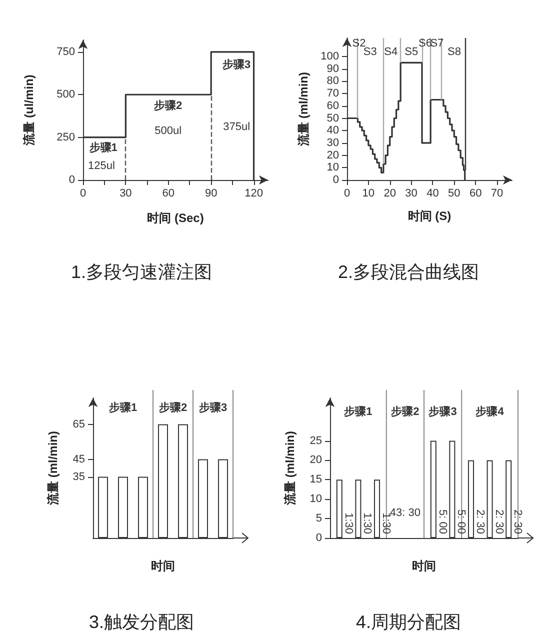 The height and width of the screenshot is (643, 550). Describe the element at coordinates (489, 411) in the screenshot. I see `annotation: 步骤4` at that location.